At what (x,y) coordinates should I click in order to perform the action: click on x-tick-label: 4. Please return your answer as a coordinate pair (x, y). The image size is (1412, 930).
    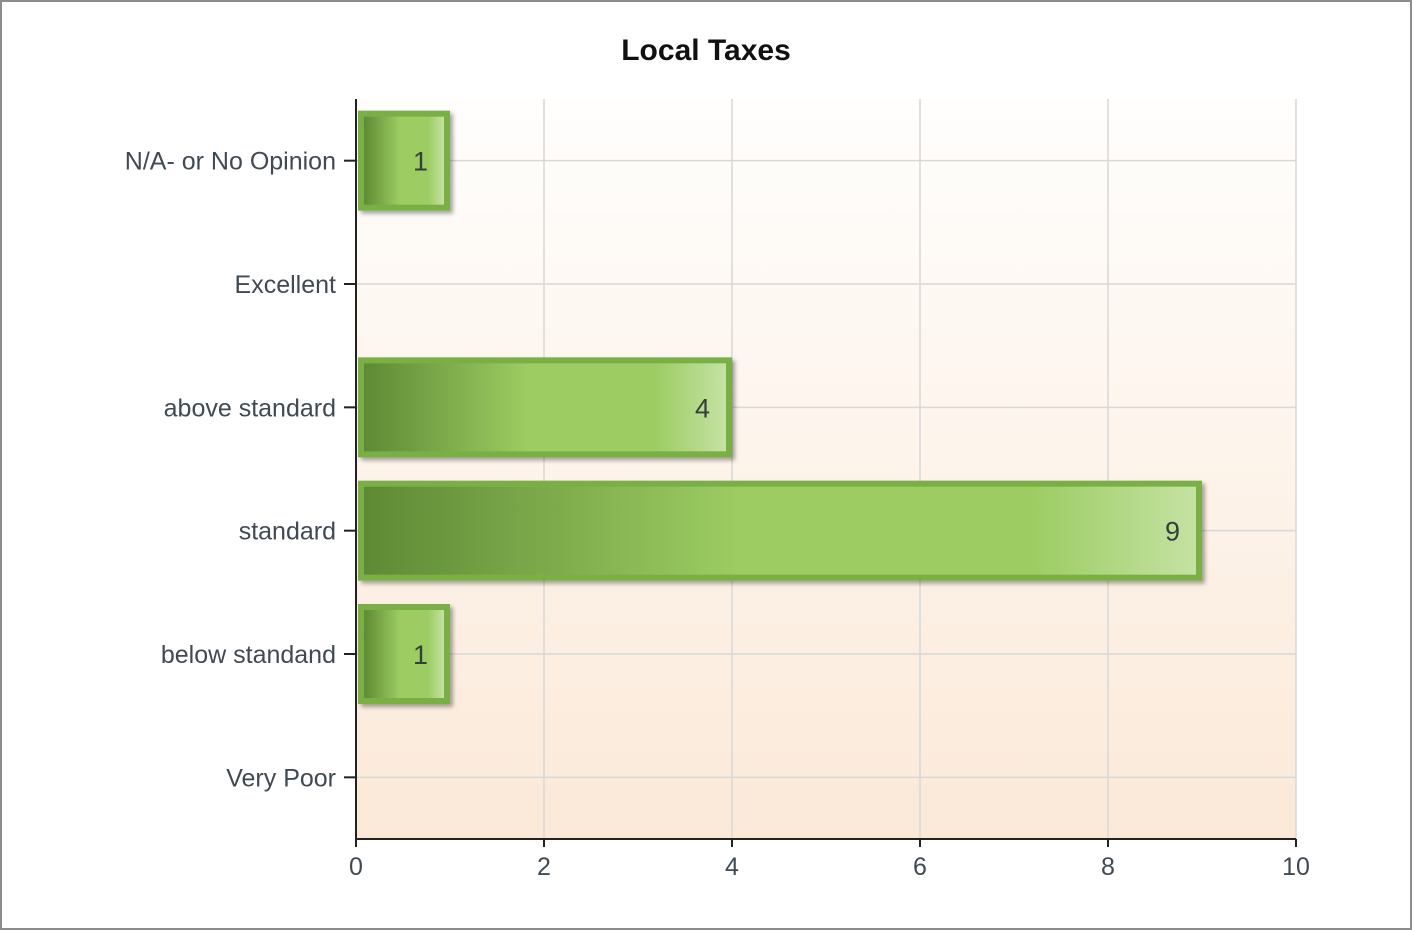
    Looking at the image, I should click on (732, 867).